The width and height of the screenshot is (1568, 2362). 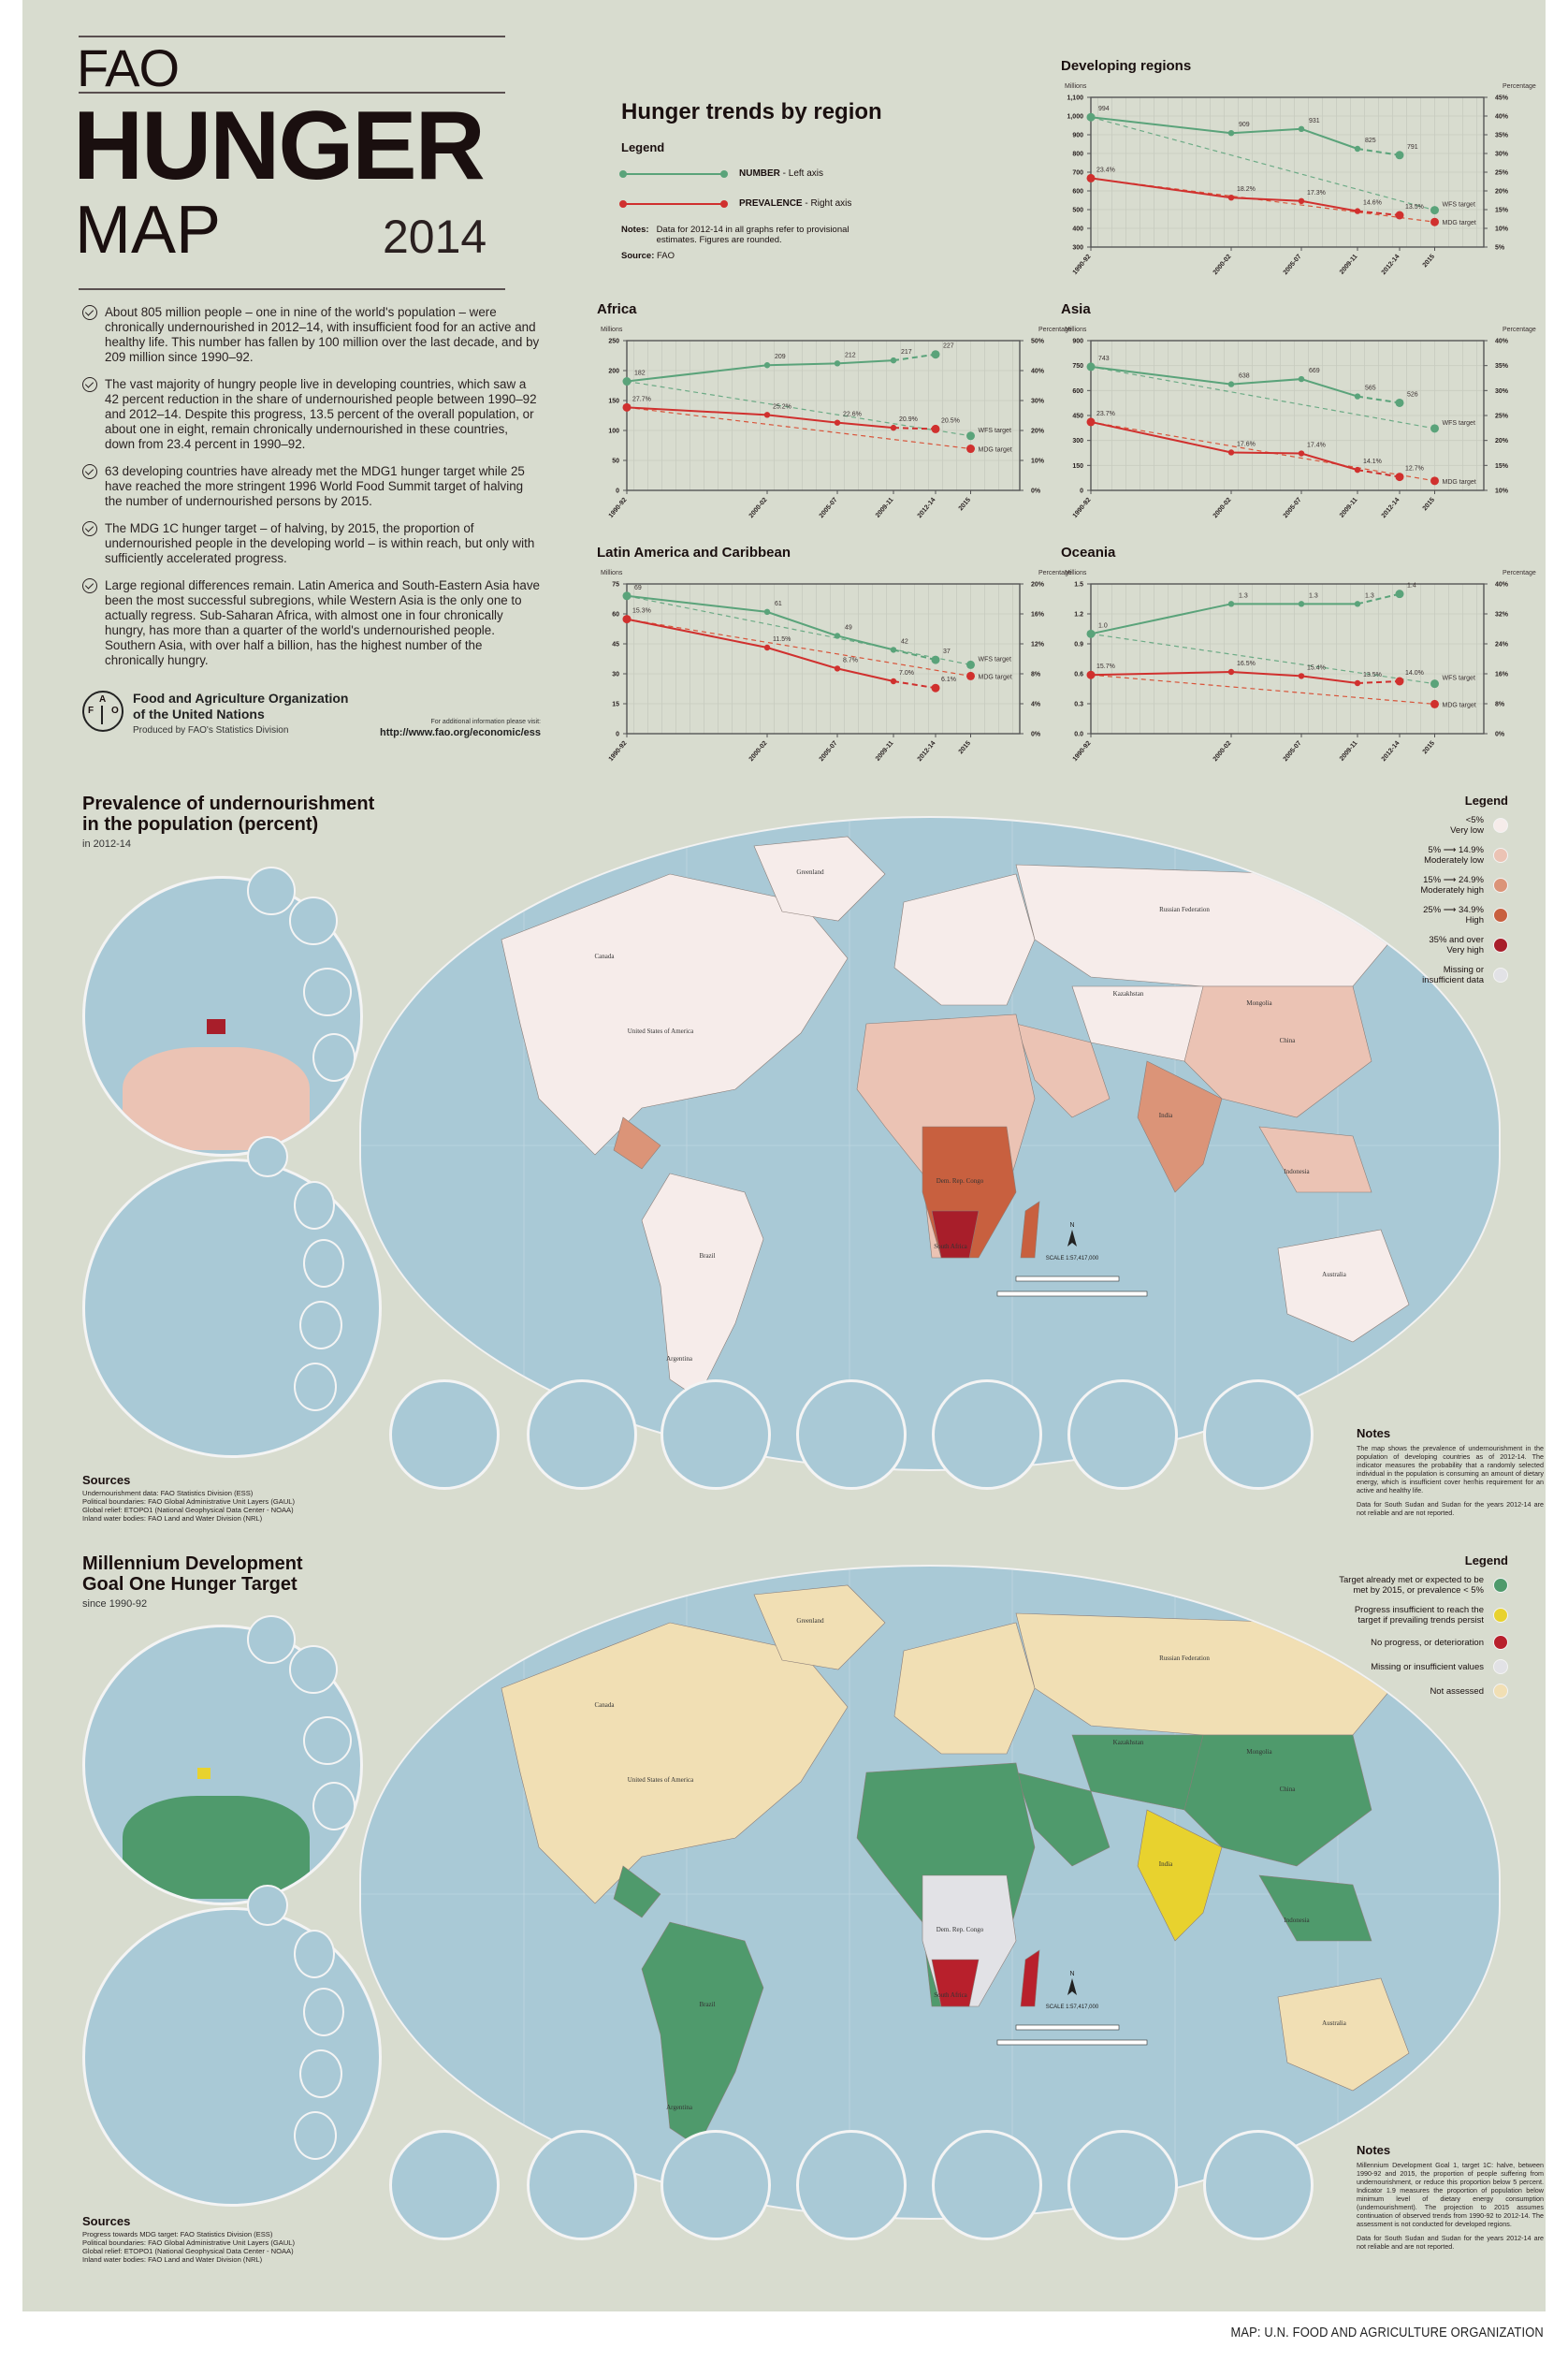 I want to click on svg-text: N, so click(x=1071, y=1974).